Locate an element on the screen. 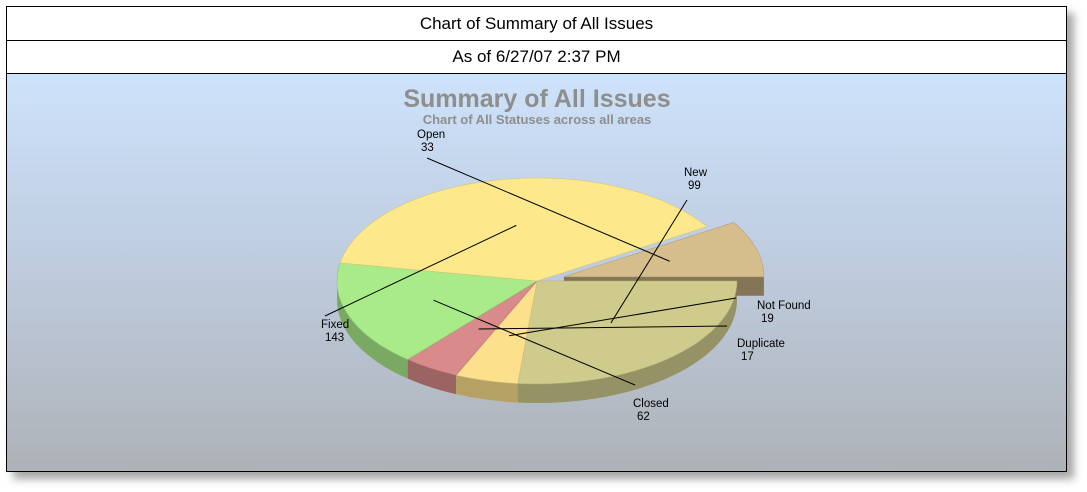 The height and width of the screenshot is (492, 1087). leader-line-fixed is located at coordinates (420, 270).